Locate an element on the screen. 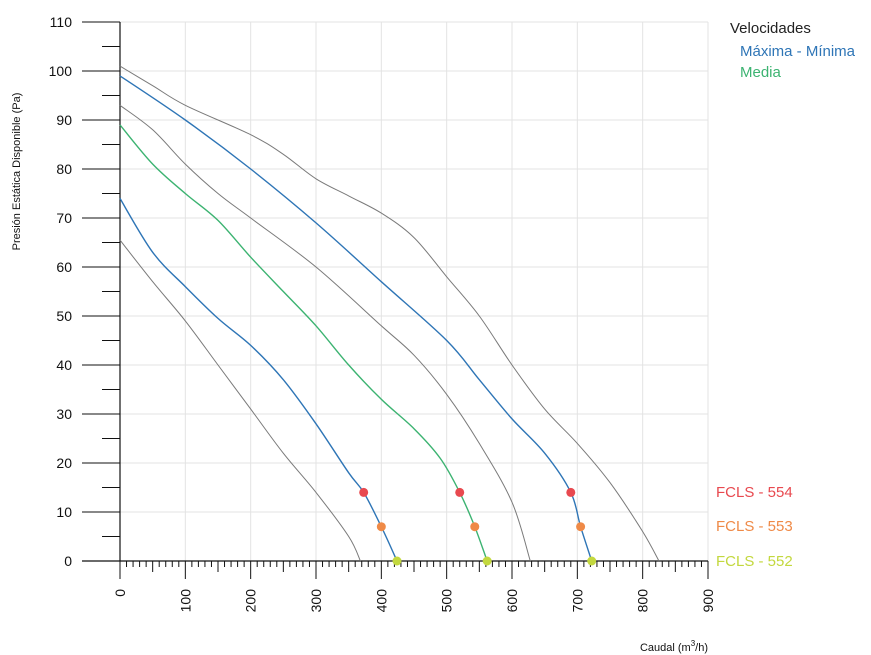 This screenshot has height=655, width=871. y-tick-label: 0 is located at coordinates (68, 561).